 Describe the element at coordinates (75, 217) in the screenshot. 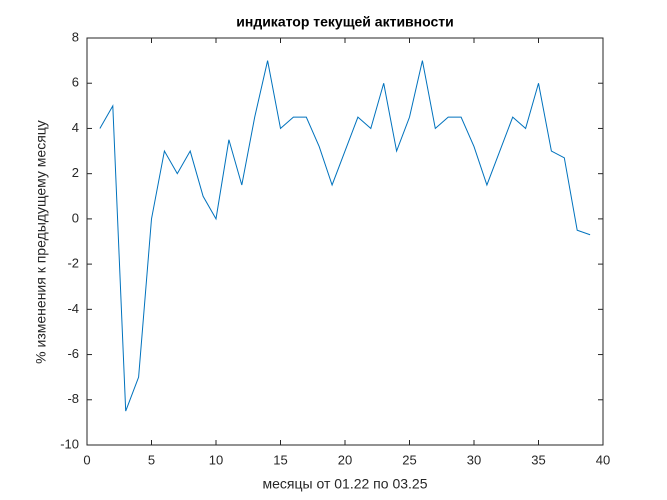

I see `y-tick-label: 0` at that location.